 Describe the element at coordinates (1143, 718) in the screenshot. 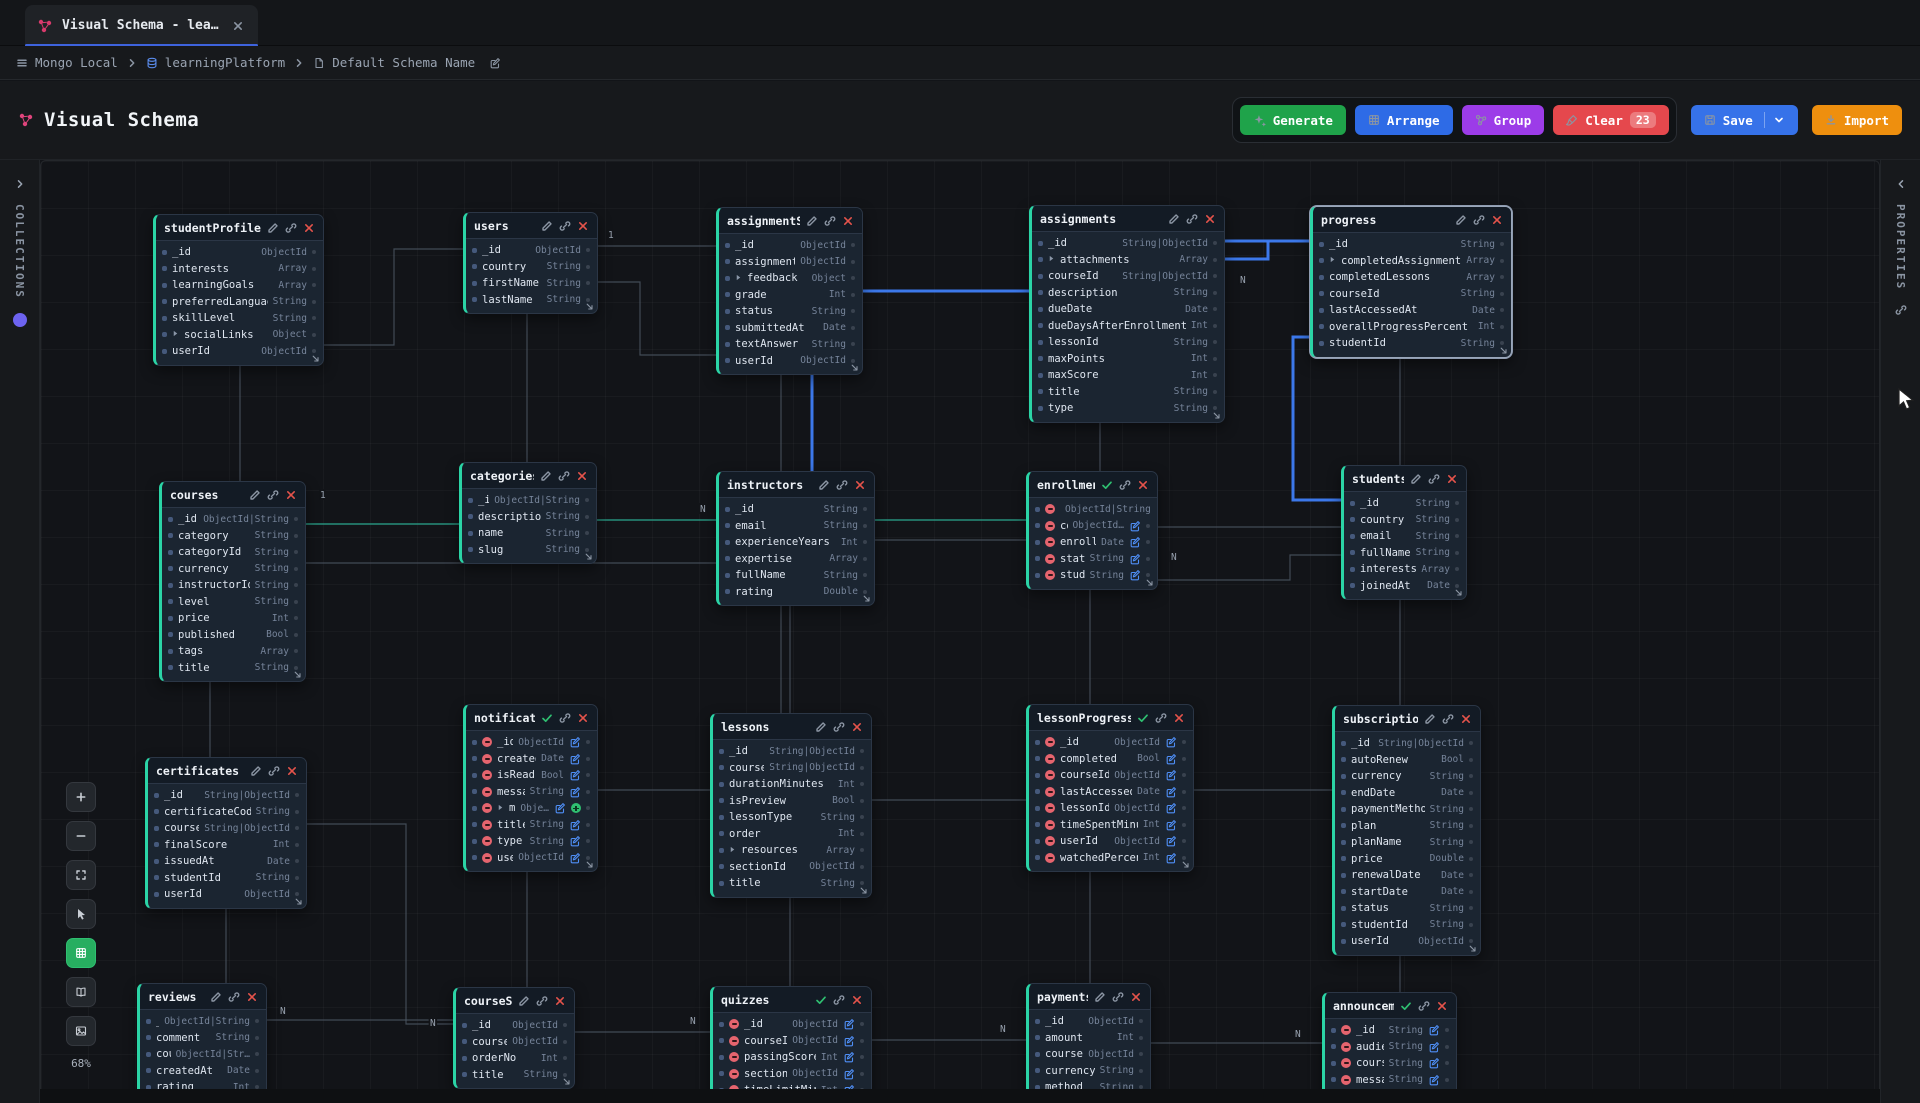

I see `confirm-edit-icon` at that location.